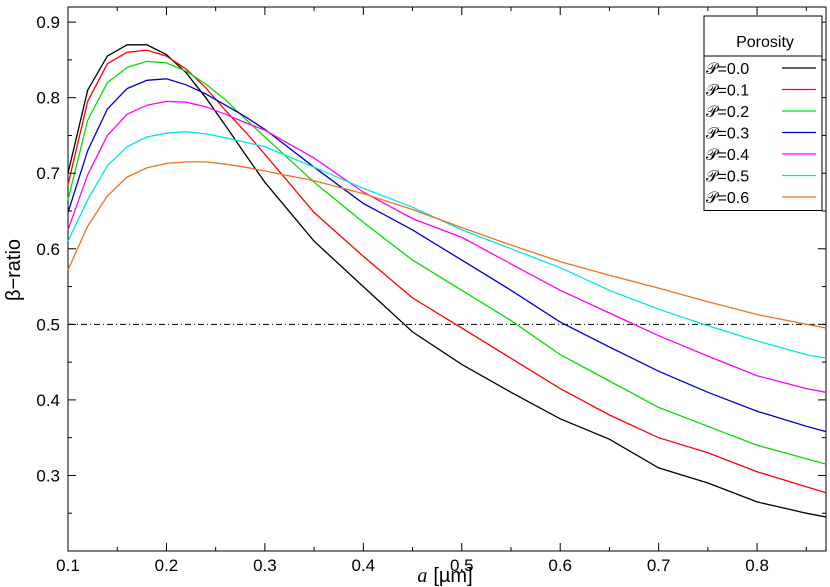 Image resolution: width=830 pixels, height=587 pixels. What do you see at coordinates (48, 249) in the screenshot?
I see `y-tick-label: 0.6` at bounding box center [48, 249].